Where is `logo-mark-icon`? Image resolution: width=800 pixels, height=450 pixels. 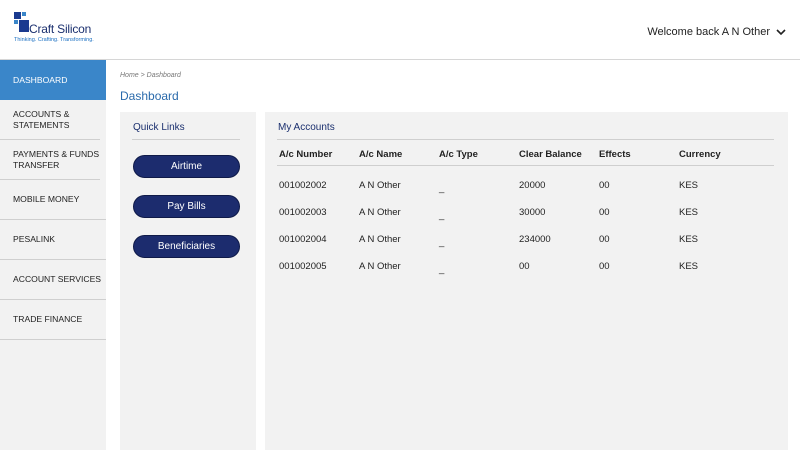
logo-mark-icon is located at coordinates (26, 23).